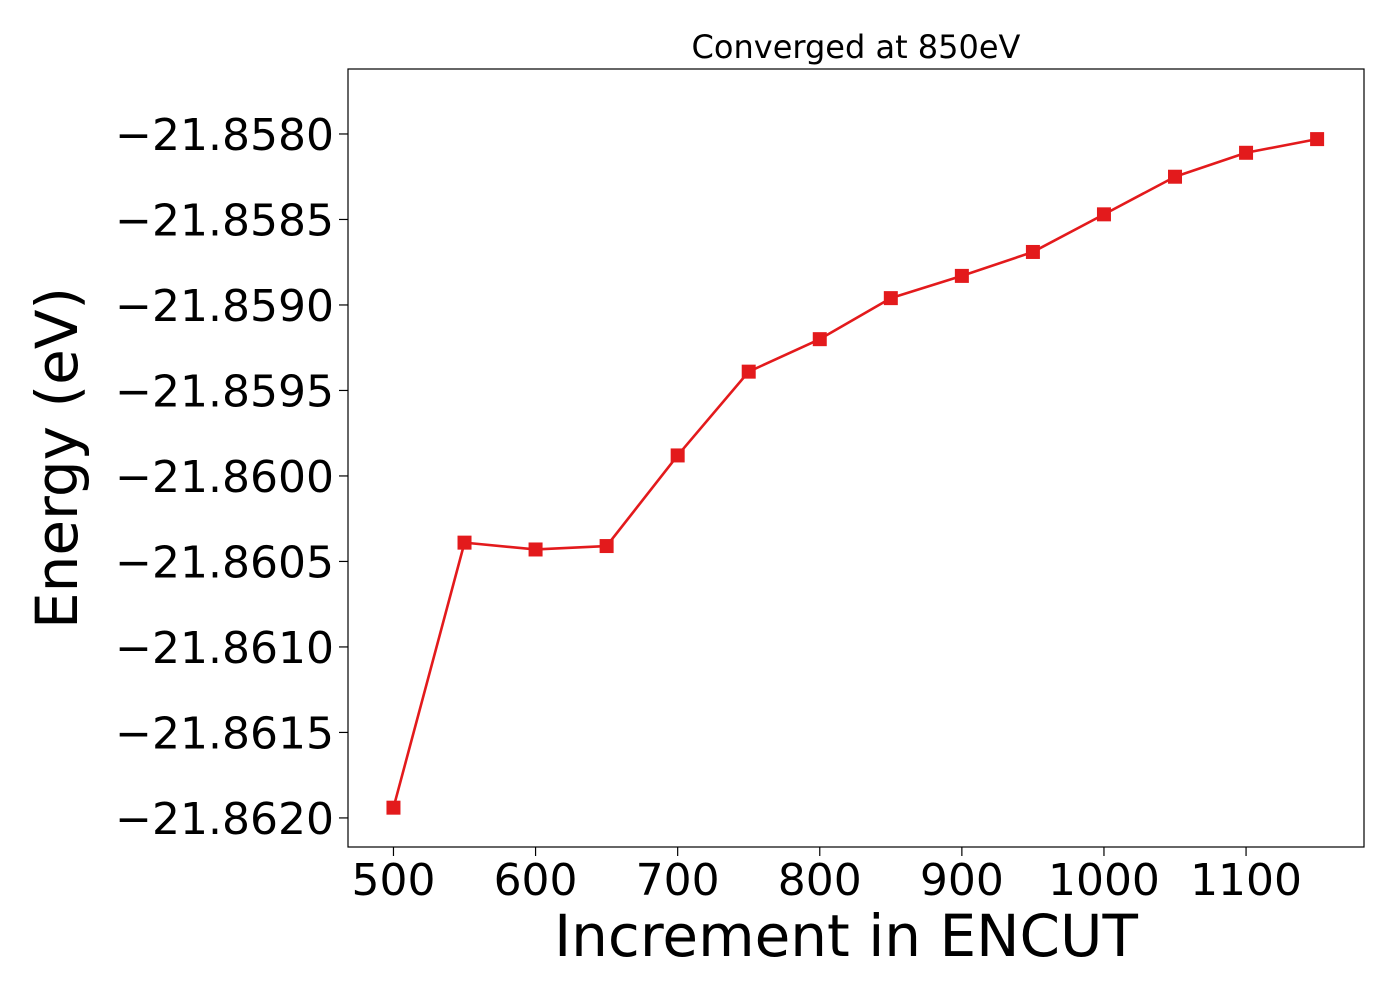 Image resolution: width=1400 pixels, height=1000 pixels. What do you see at coordinates (224, 648) in the screenshot?
I see `y-tick-label: −21.8610` at bounding box center [224, 648].